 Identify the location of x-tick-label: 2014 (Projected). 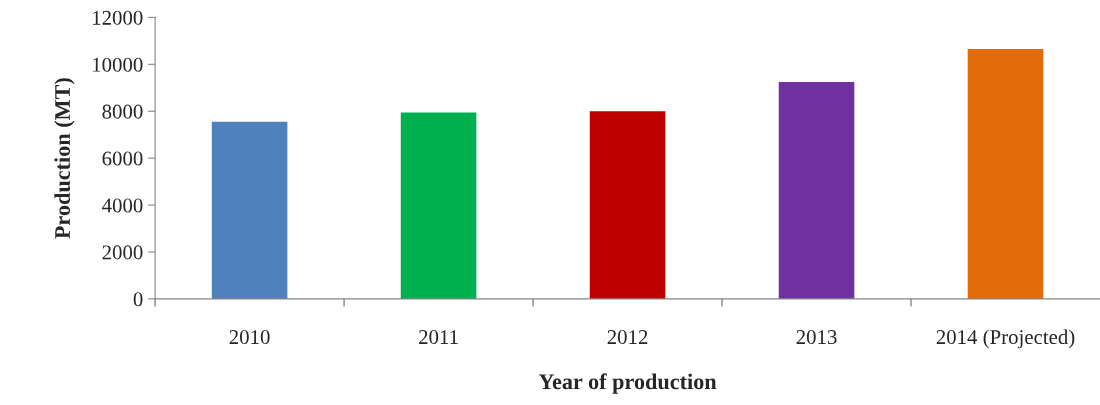
(1005, 339).